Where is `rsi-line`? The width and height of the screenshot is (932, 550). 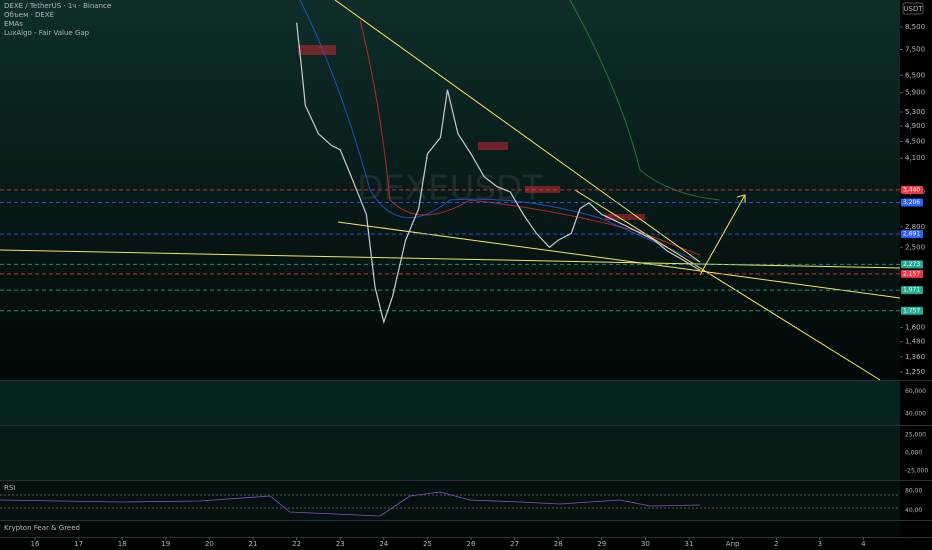
rsi-line is located at coordinates (350, 504).